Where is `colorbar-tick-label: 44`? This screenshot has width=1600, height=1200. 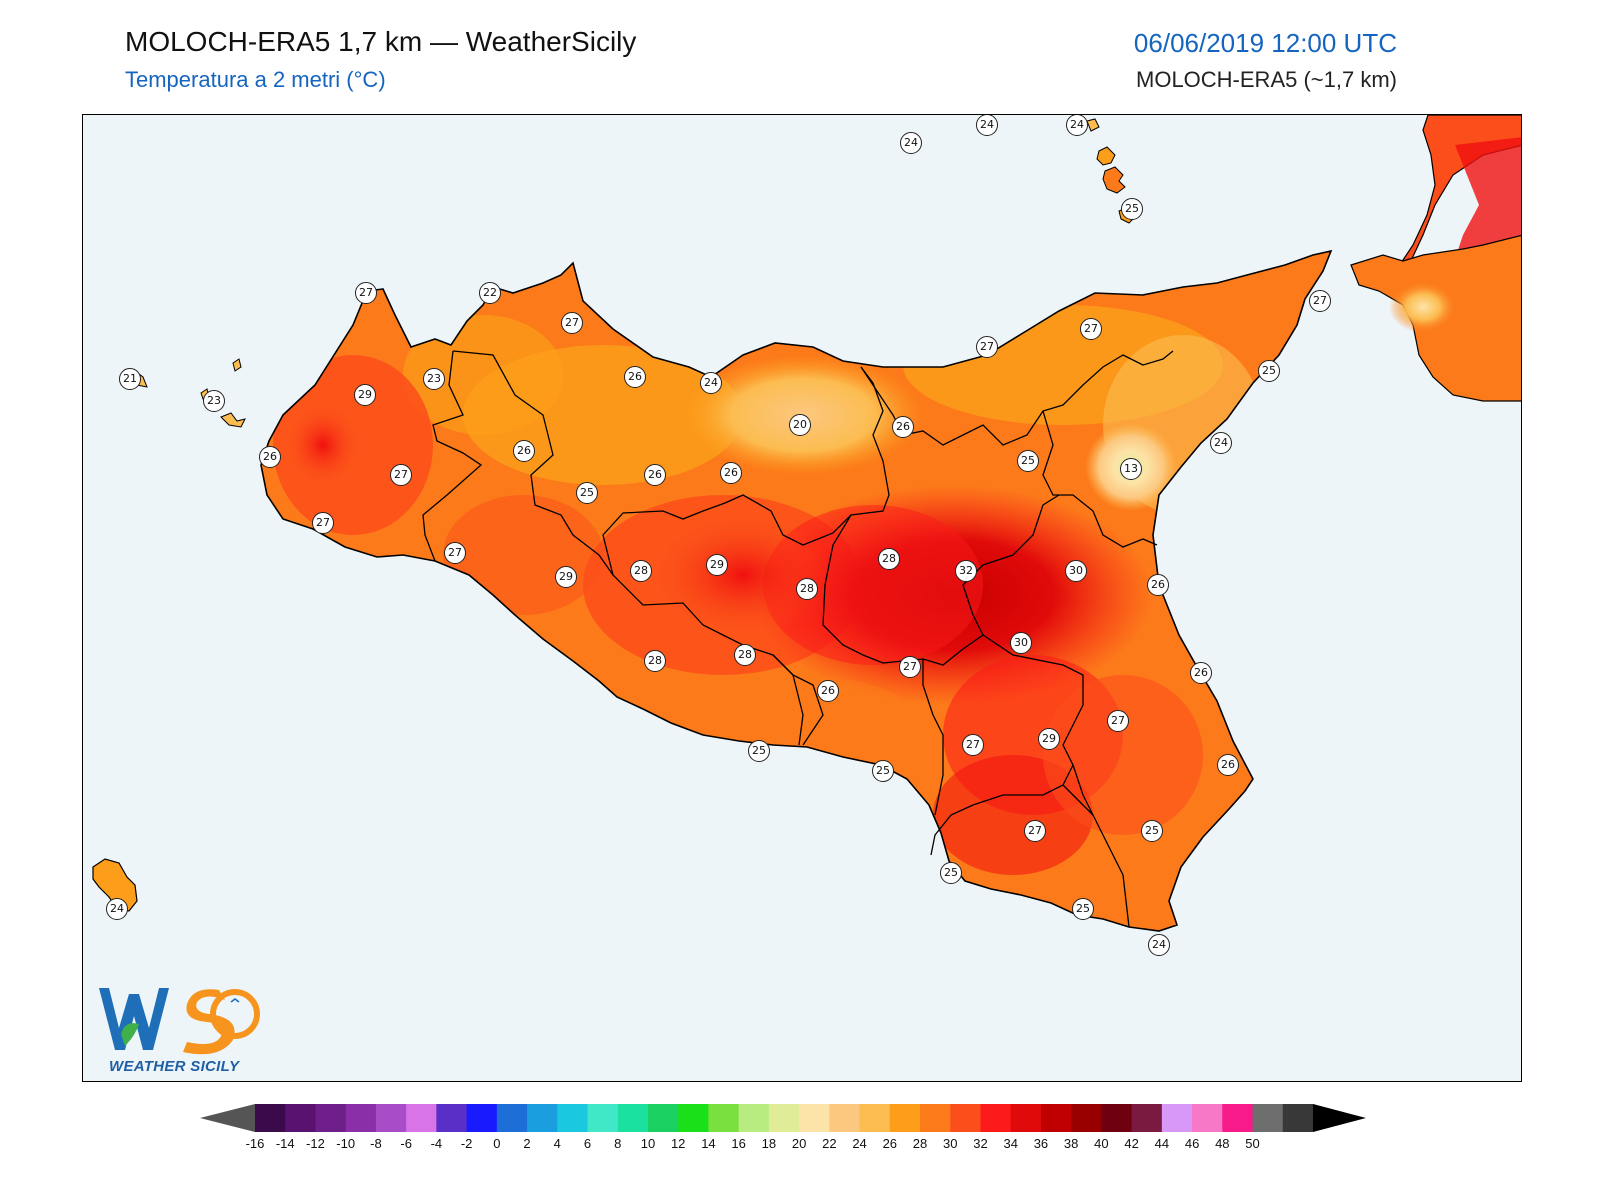 colorbar-tick-label: 44 is located at coordinates (1162, 1143).